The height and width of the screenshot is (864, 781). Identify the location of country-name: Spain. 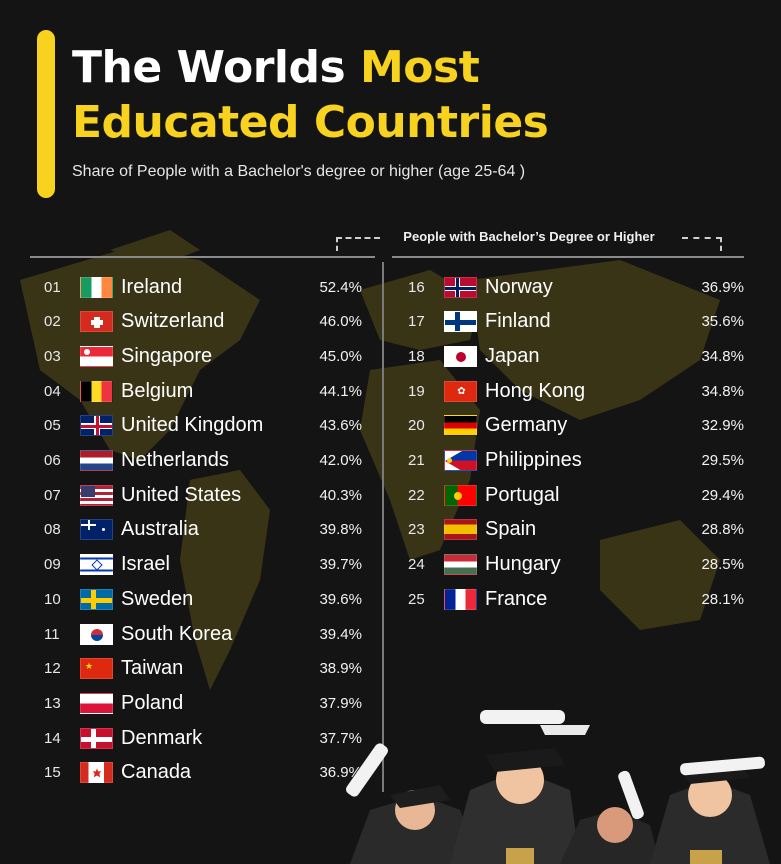
(511, 529).